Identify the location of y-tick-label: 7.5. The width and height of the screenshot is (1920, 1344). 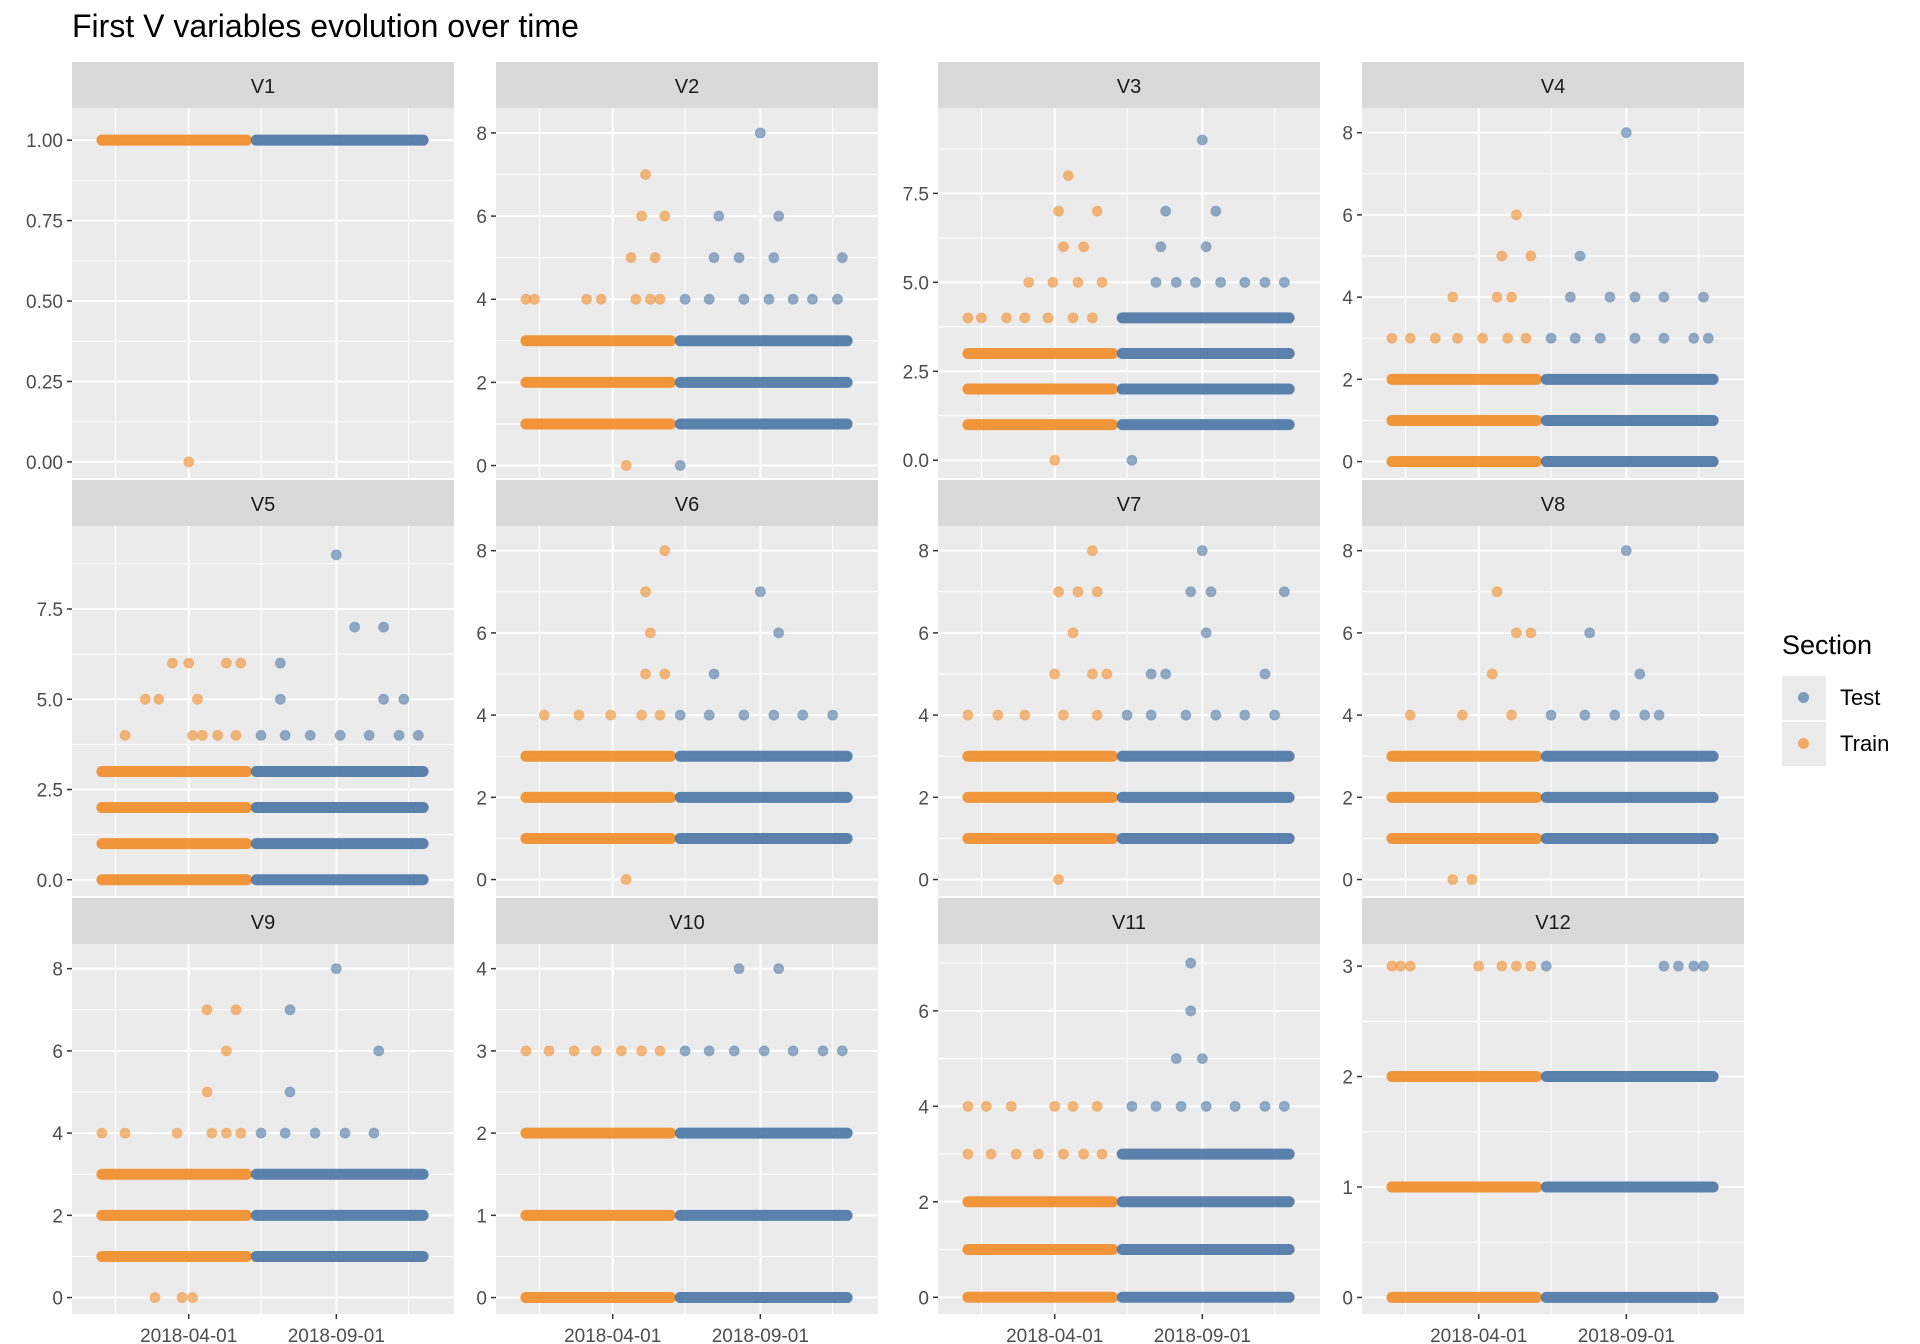
(50, 610).